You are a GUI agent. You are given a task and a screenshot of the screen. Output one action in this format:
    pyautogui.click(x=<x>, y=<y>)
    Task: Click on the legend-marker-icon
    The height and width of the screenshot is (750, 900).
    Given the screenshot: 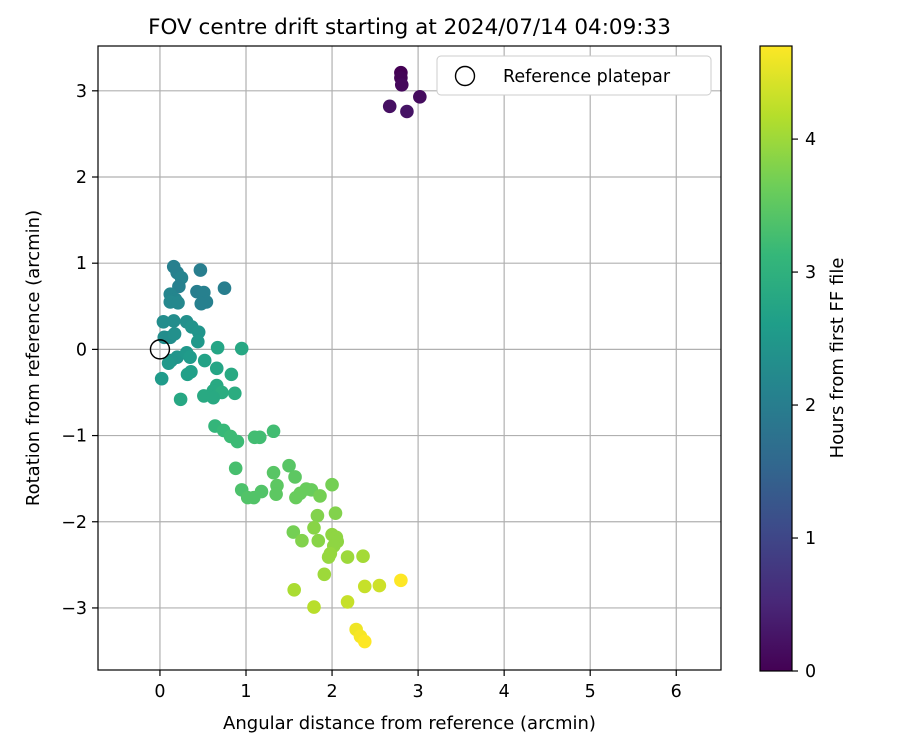 What is the action you would take?
    pyautogui.click(x=465, y=76)
    